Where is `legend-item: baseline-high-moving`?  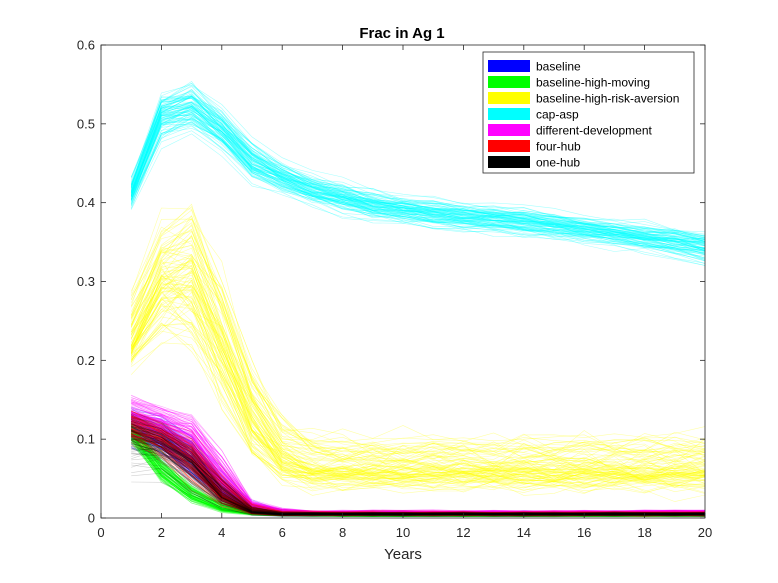
legend-item: baseline-high-moving is located at coordinates (569, 82).